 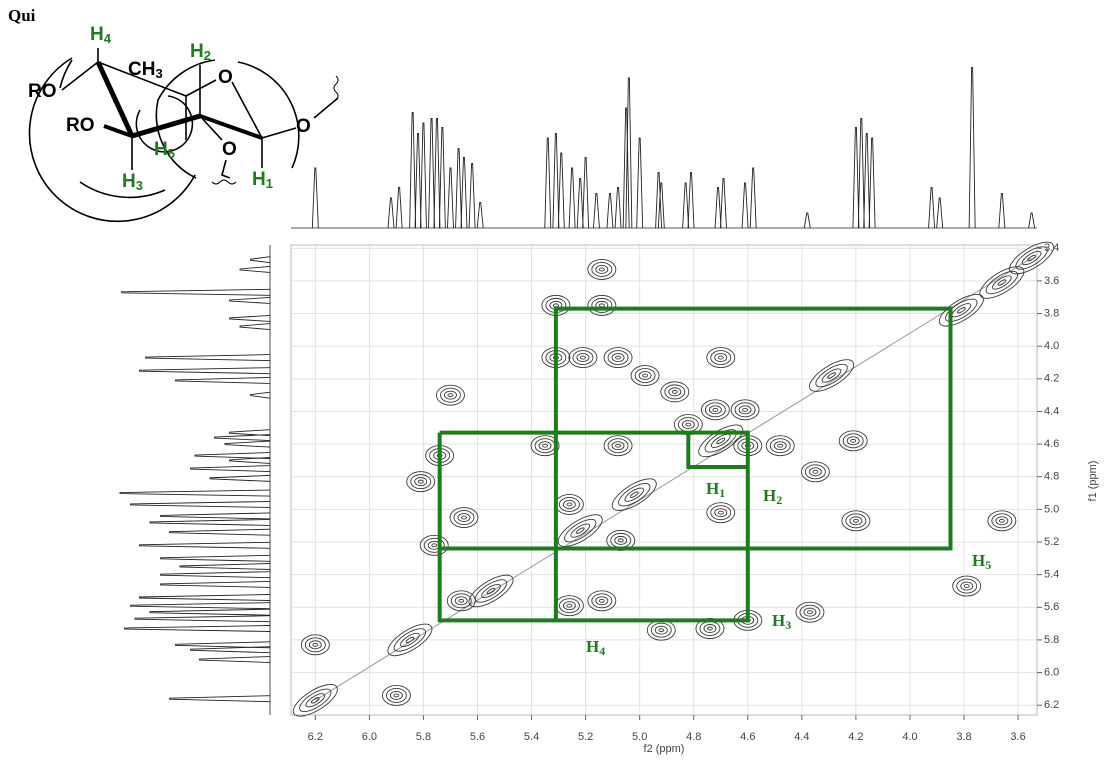 What do you see at coordinates (66, 74) in the screenshot?
I see `arrow-arc` at bounding box center [66, 74].